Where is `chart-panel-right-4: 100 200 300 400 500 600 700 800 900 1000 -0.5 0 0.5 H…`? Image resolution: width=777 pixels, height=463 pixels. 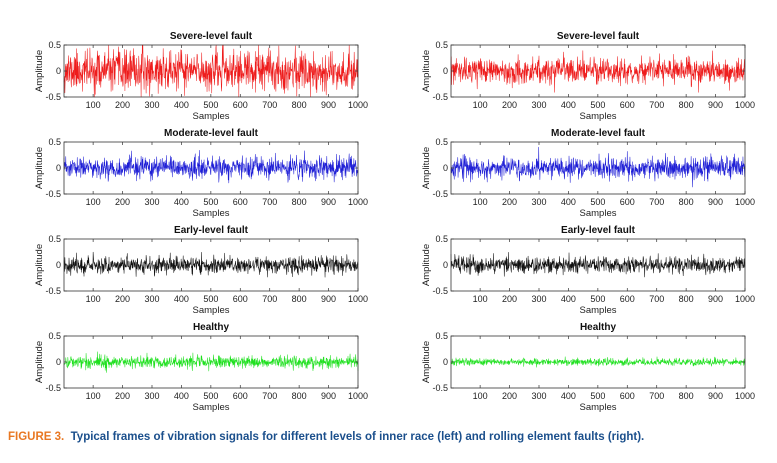 chart-panel-right-4: 100 200 300 400 500 600 700 800 900 1000 -0.5 0 0.5 H… is located at coordinates (588, 367).